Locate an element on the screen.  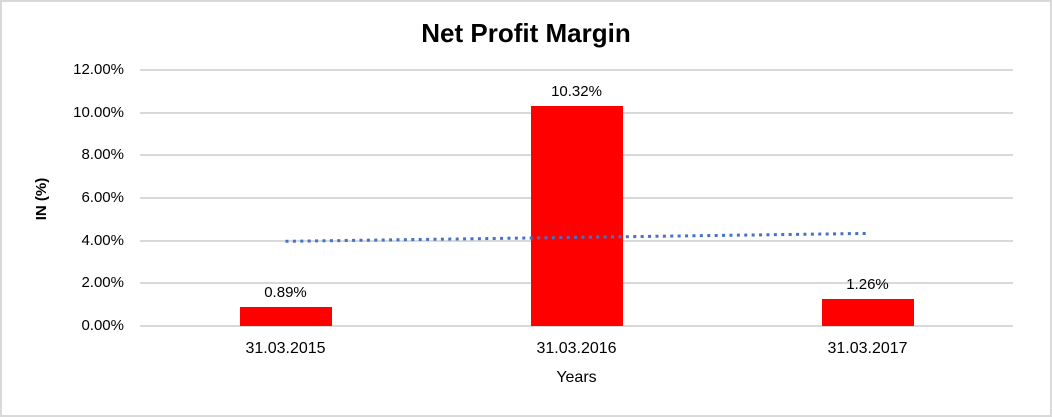
bar-value-label: 1.26% is located at coordinates (867, 285).